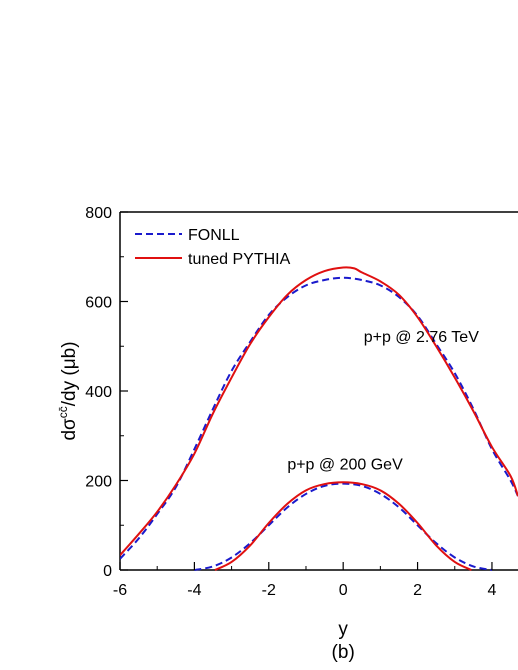 This screenshot has width=518, height=670. What do you see at coordinates (107, 571) in the screenshot?
I see `y-tick-label: 0` at bounding box center [107, 571].